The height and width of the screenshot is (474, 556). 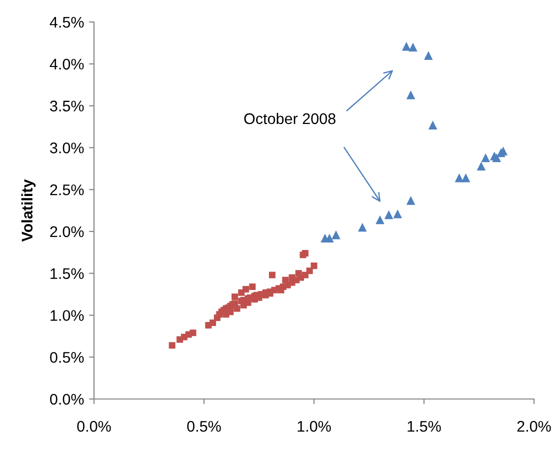 I want to click on x-tick-label: 1.0%, so click(x=314, y=426).